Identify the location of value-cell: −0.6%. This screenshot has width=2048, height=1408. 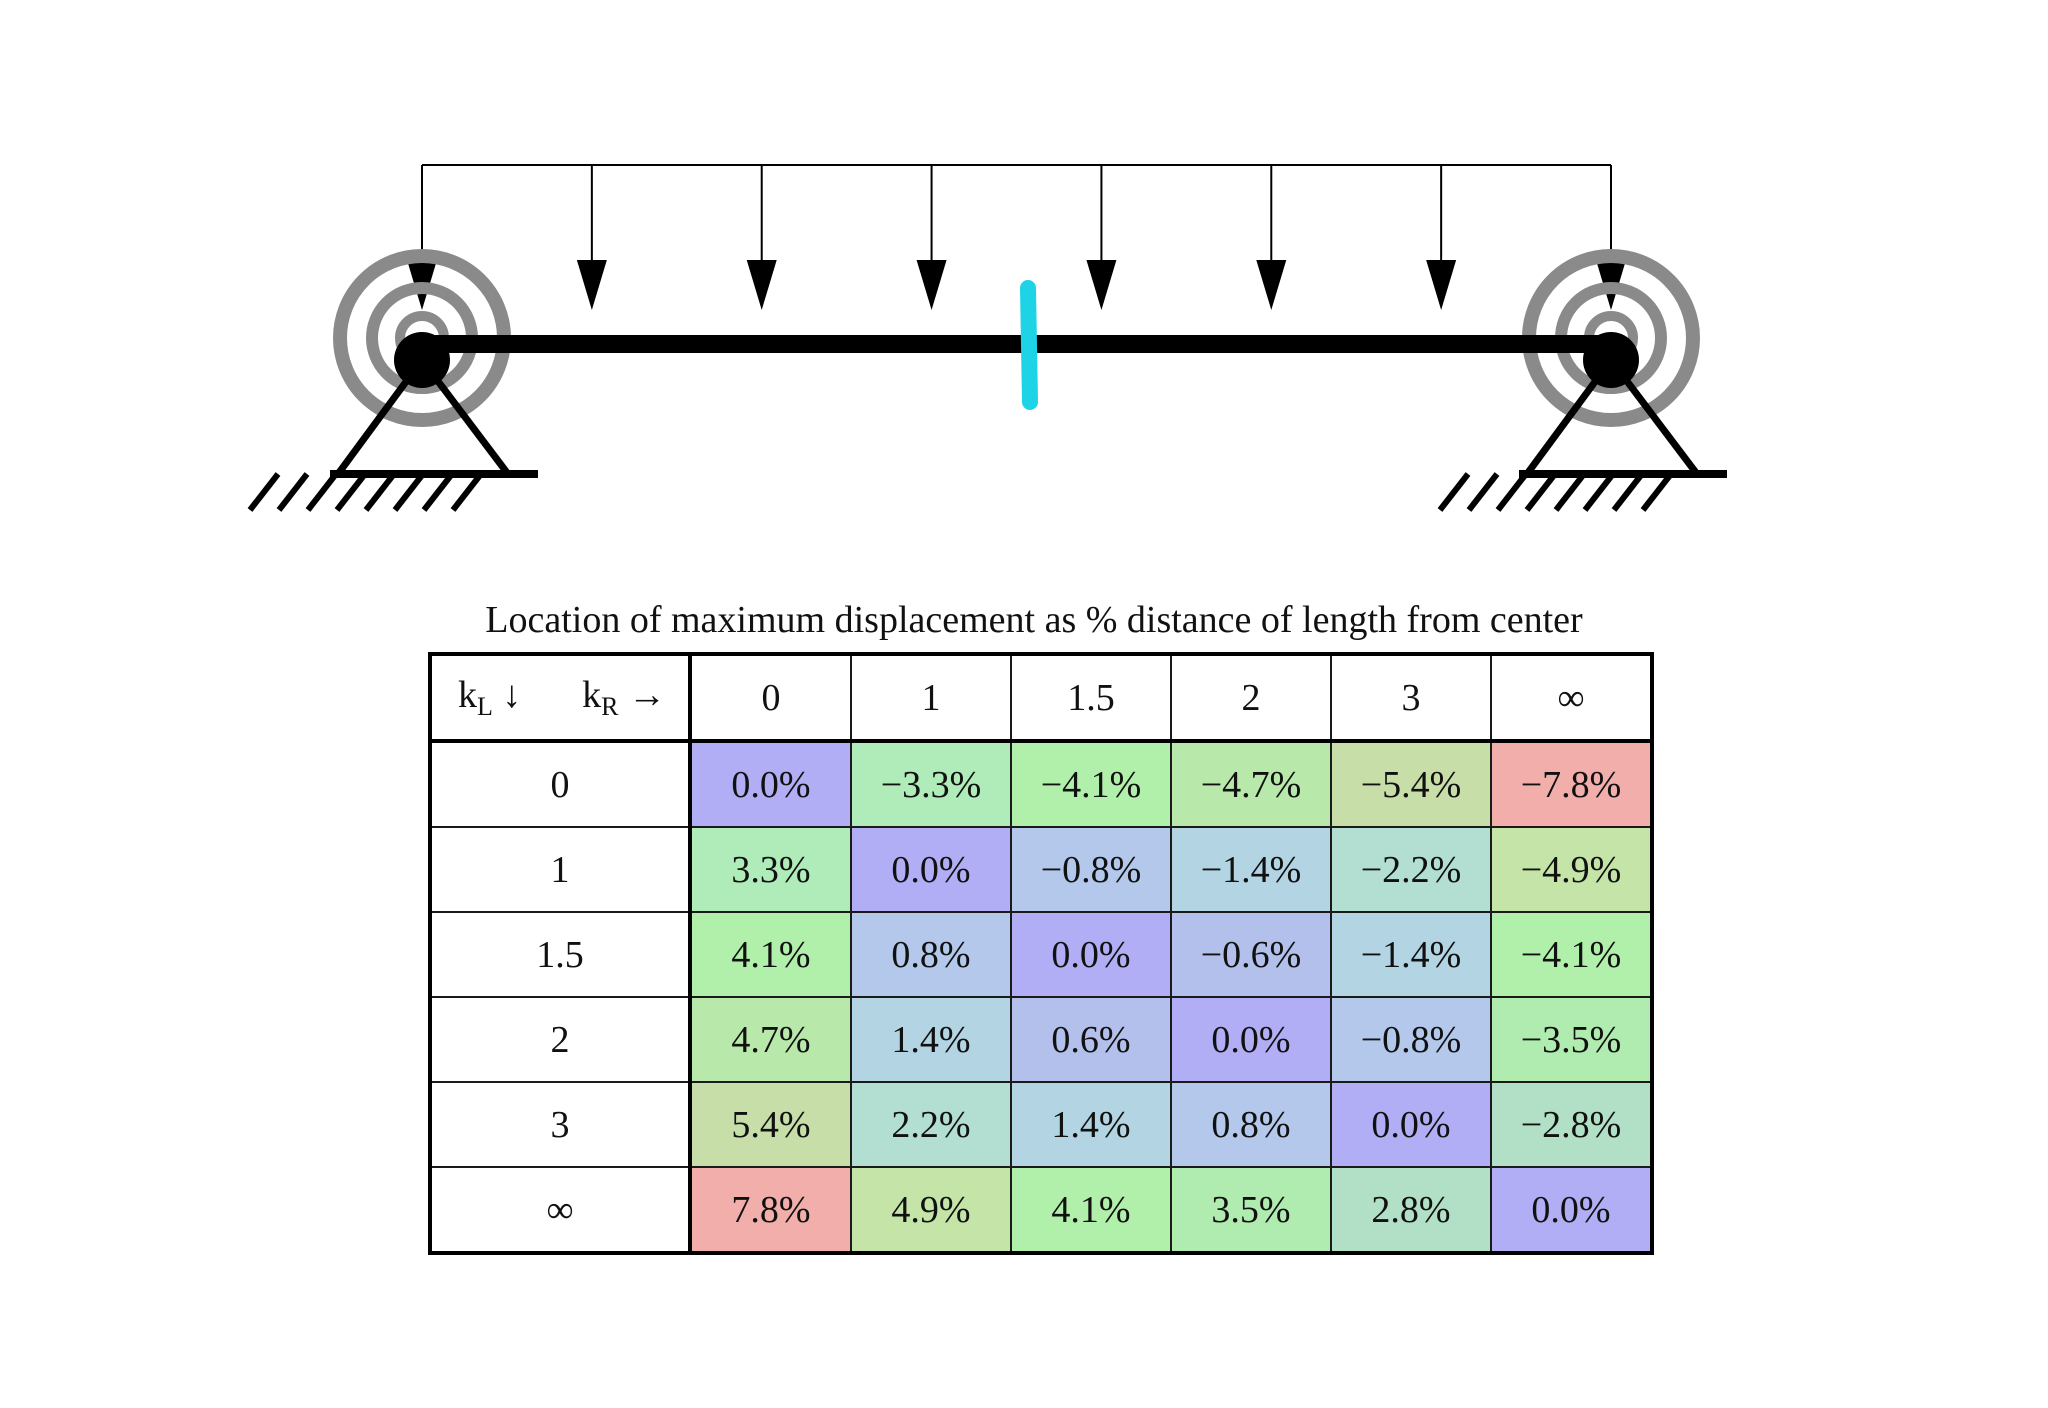
(1251, 954).